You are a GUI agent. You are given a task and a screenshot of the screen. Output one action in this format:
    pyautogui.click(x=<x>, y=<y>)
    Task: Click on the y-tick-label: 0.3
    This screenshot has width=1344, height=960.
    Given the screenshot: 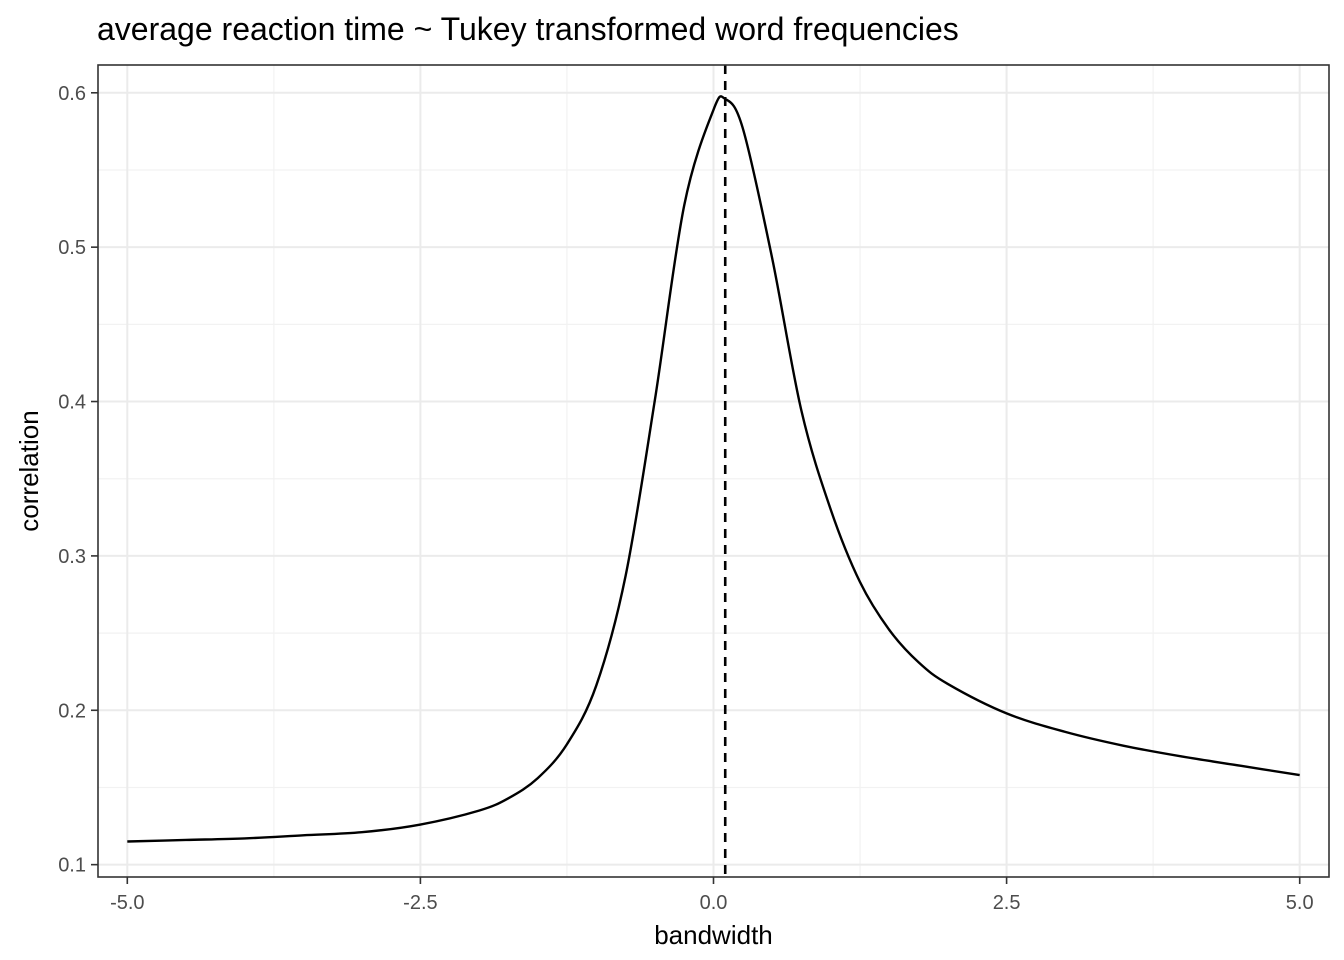 What is the action you would take?
    pyautogui.click(x=72, y=557)
    